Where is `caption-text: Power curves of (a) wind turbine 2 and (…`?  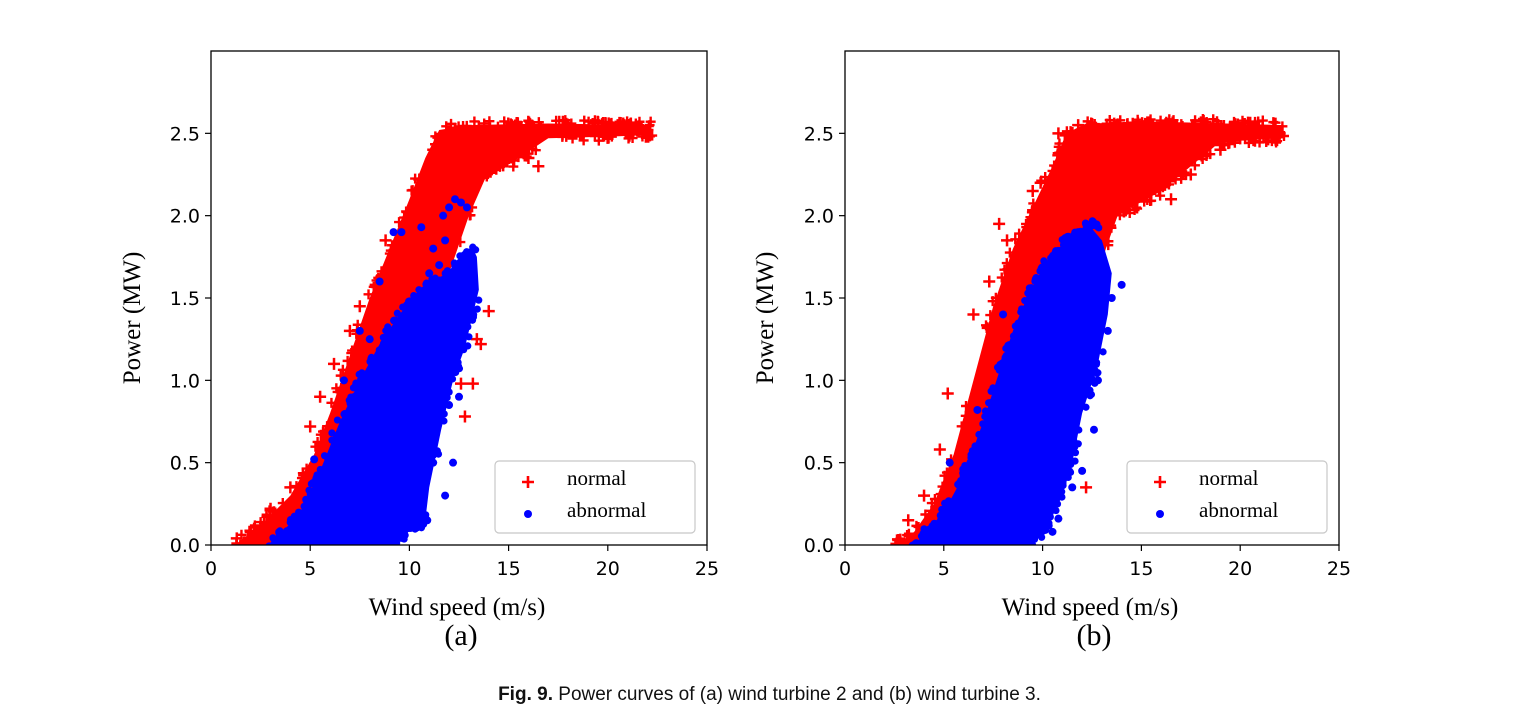
caption-text: Power curves of (a) wind turbine 2 and (… is located at coordinates (799, 694).